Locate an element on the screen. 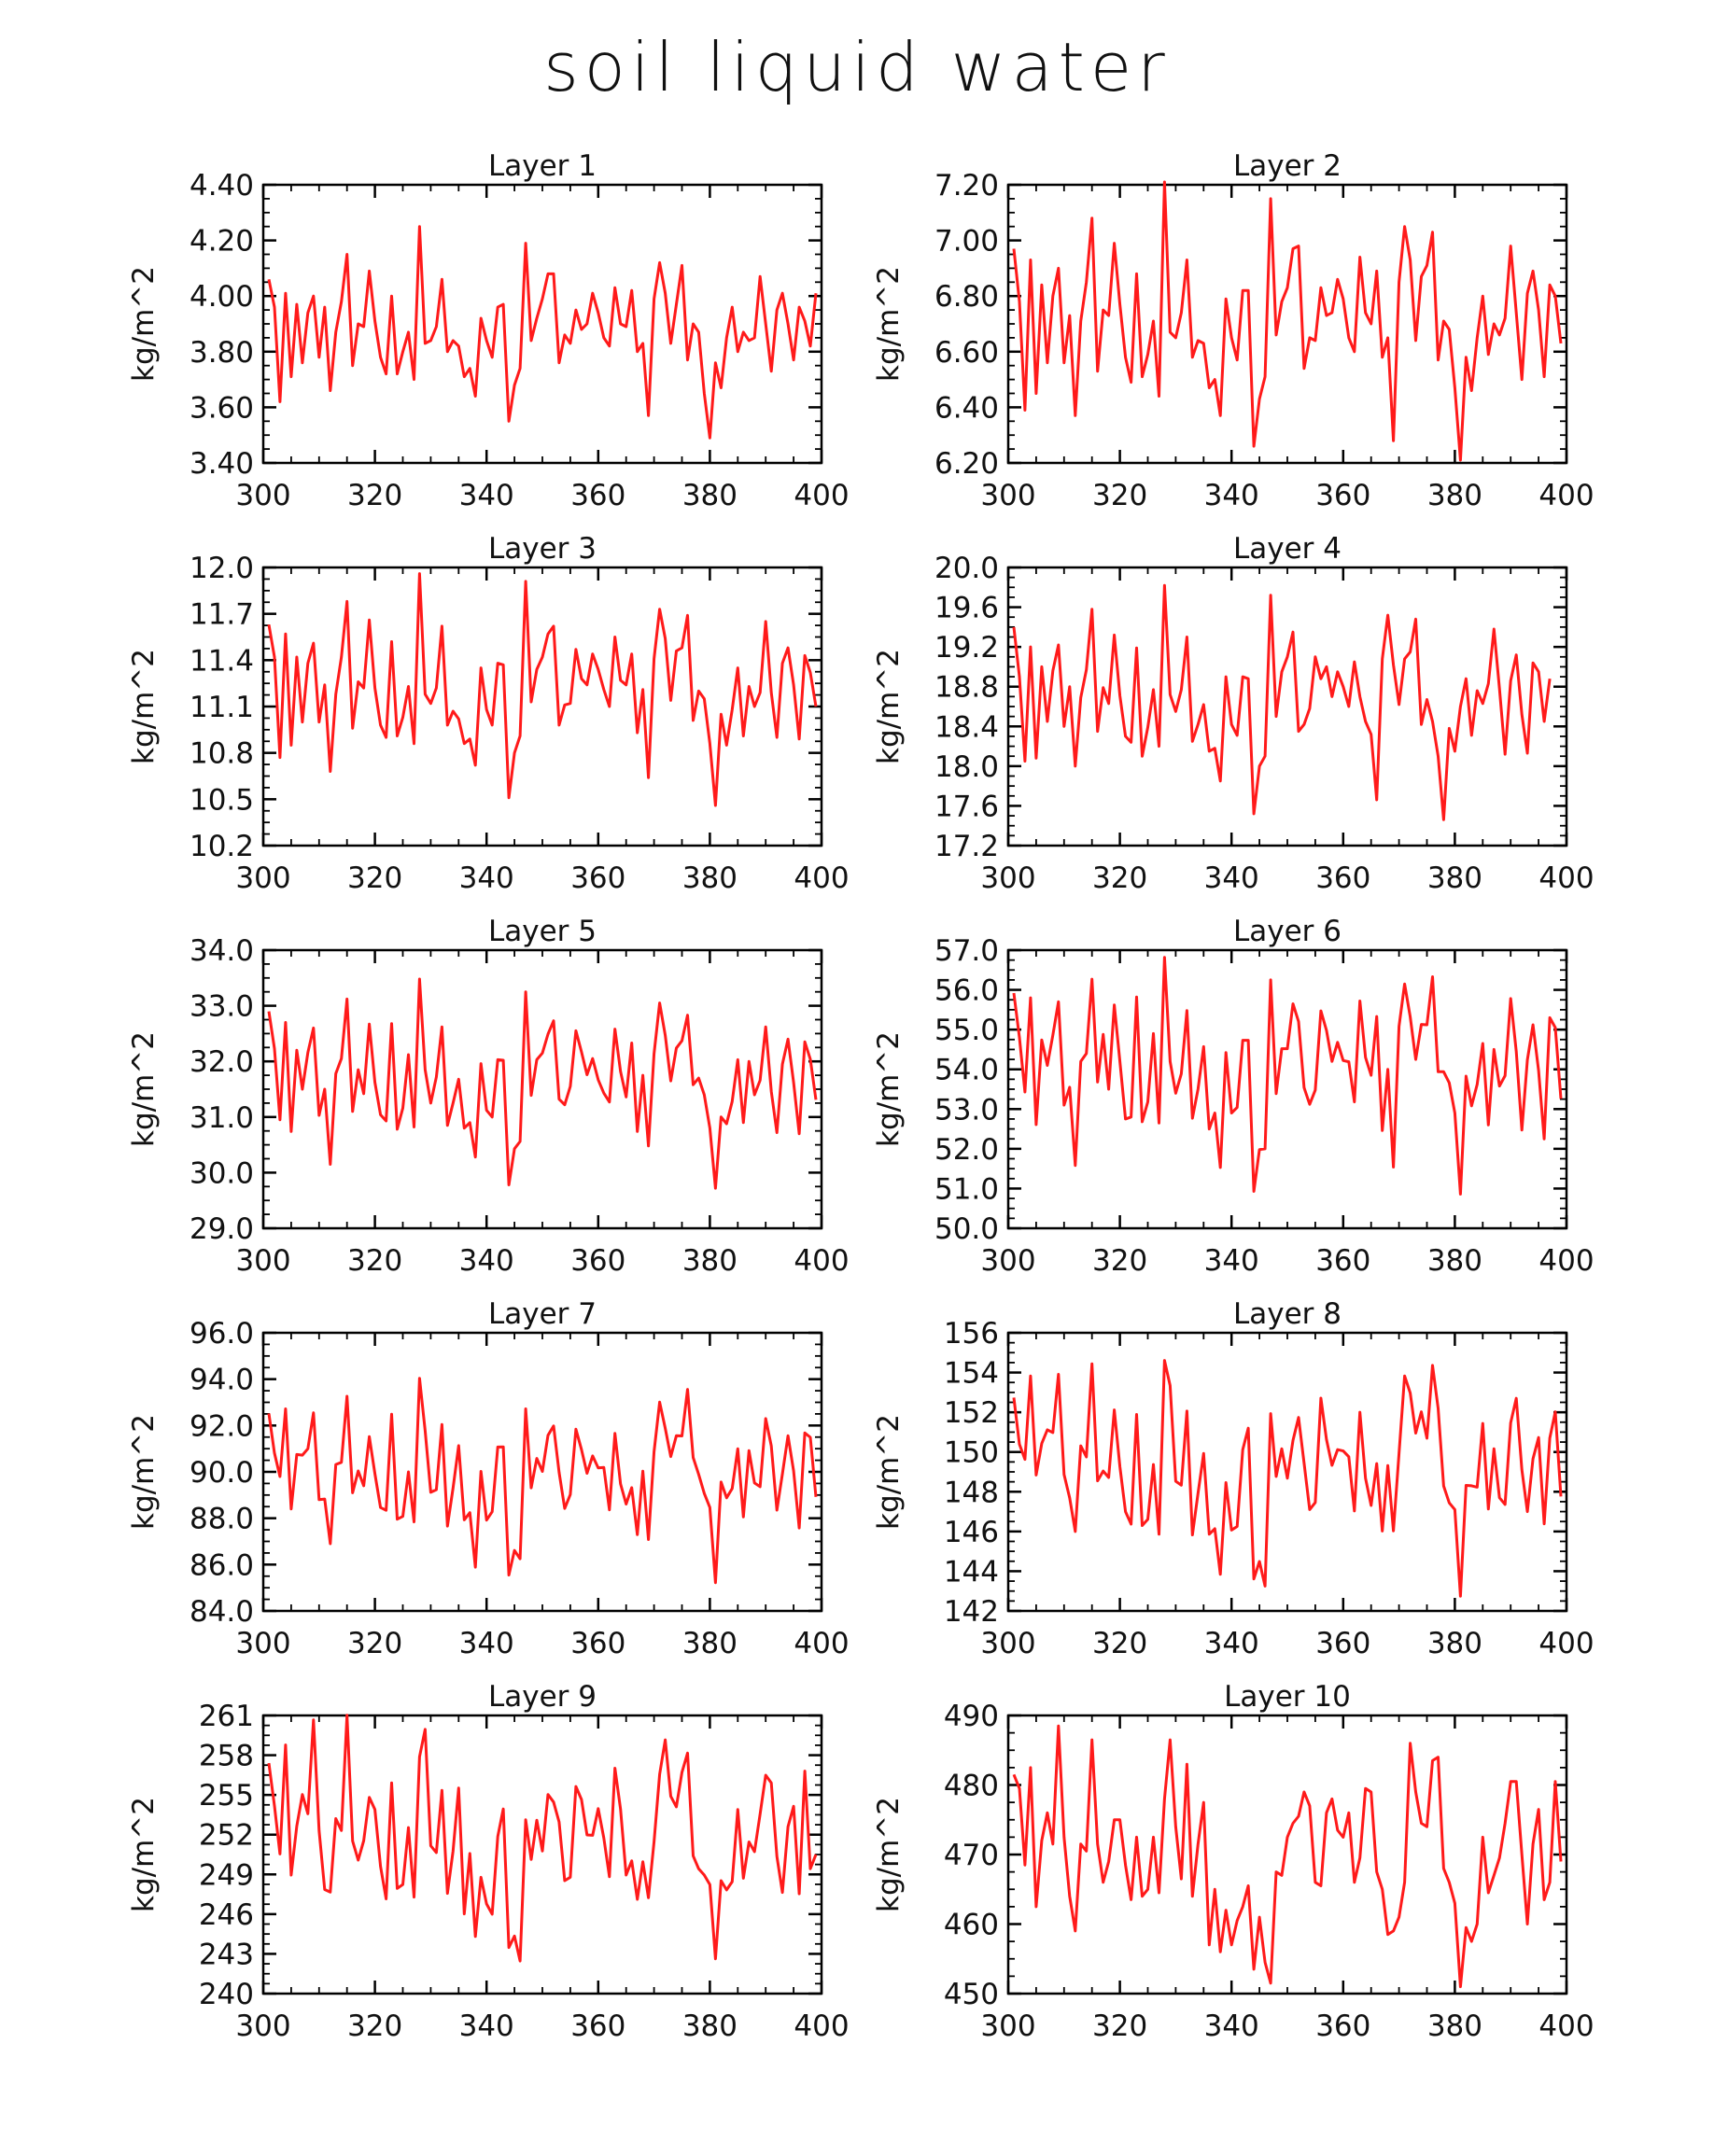  layer-8-xtick-label: 380 is located at coordinates (1455, 1643).